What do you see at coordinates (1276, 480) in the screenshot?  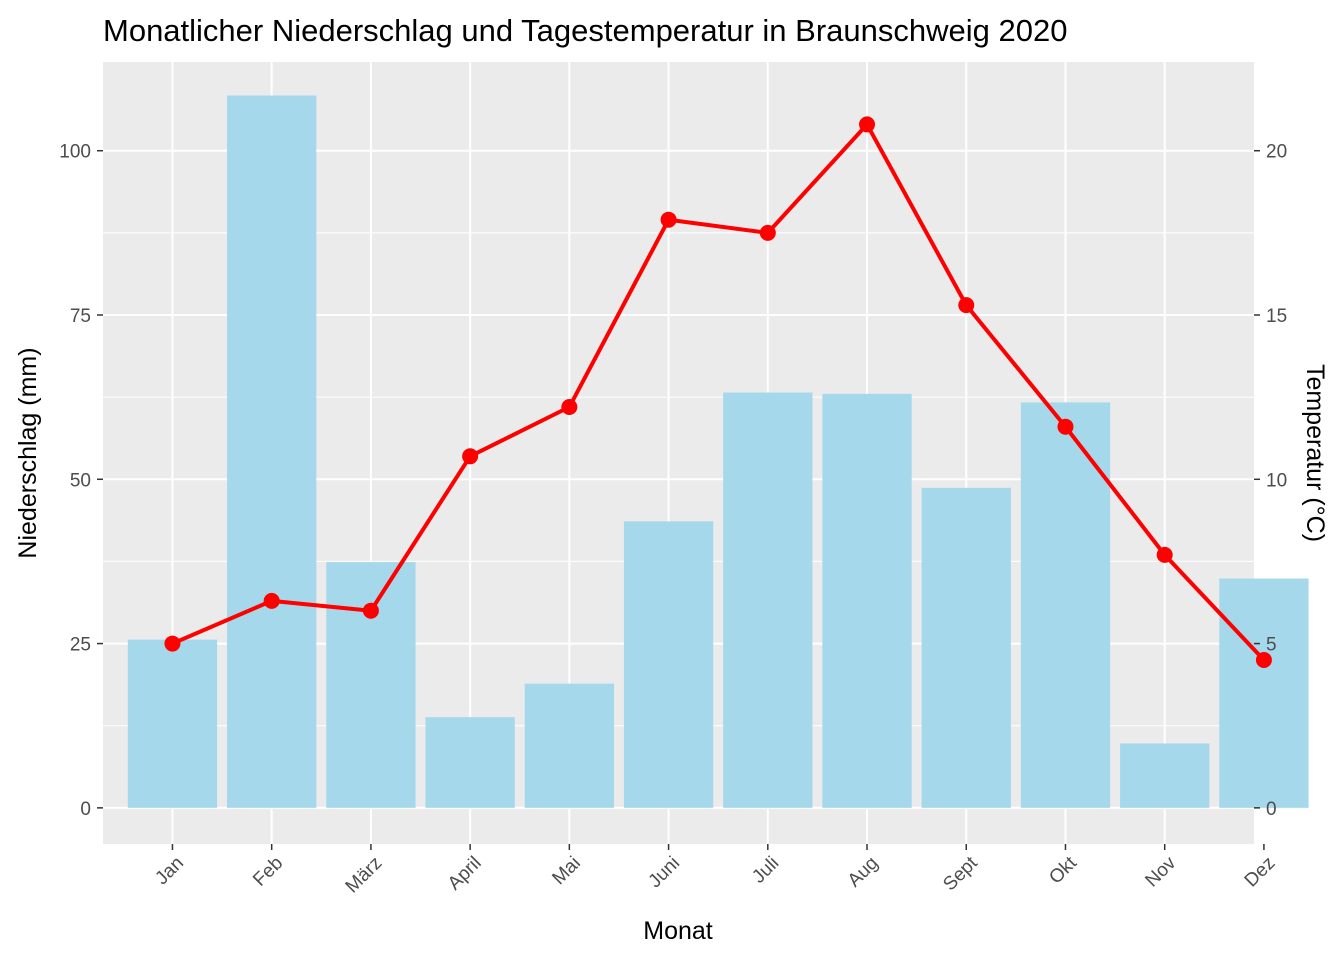 I see `y2-tick-label: 10` at bounding box center [1276, 480].